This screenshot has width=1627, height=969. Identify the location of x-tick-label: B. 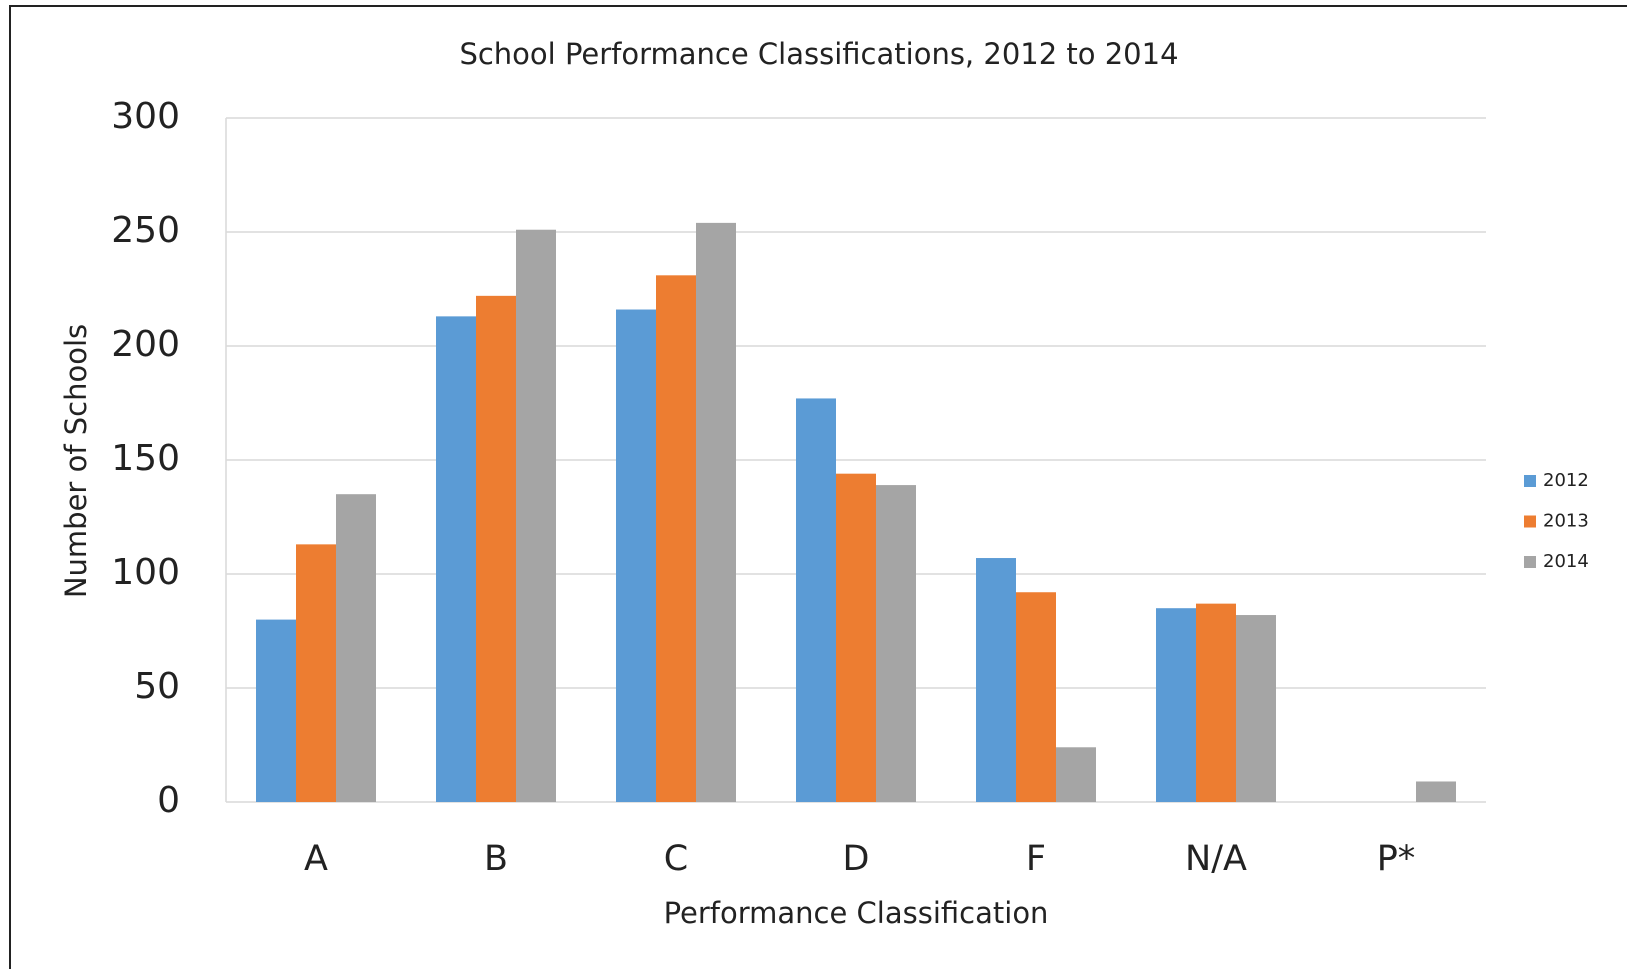
(496, 859).